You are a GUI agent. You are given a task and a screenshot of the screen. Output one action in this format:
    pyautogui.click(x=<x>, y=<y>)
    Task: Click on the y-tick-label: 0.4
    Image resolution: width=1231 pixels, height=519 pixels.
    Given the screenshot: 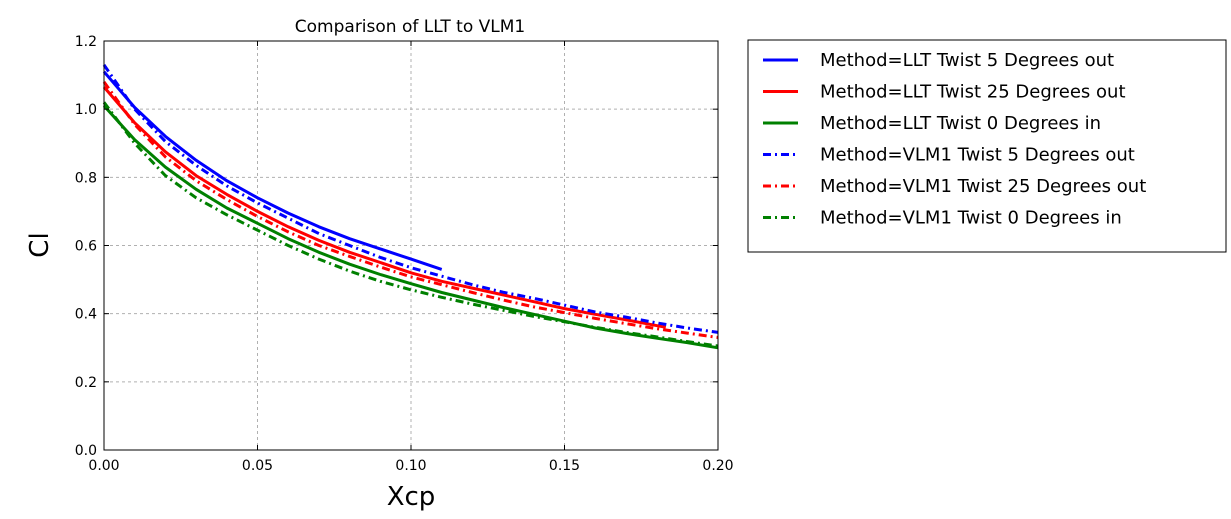 What is the action you would take?
    pyautogui.click(x=86, y=315)
    